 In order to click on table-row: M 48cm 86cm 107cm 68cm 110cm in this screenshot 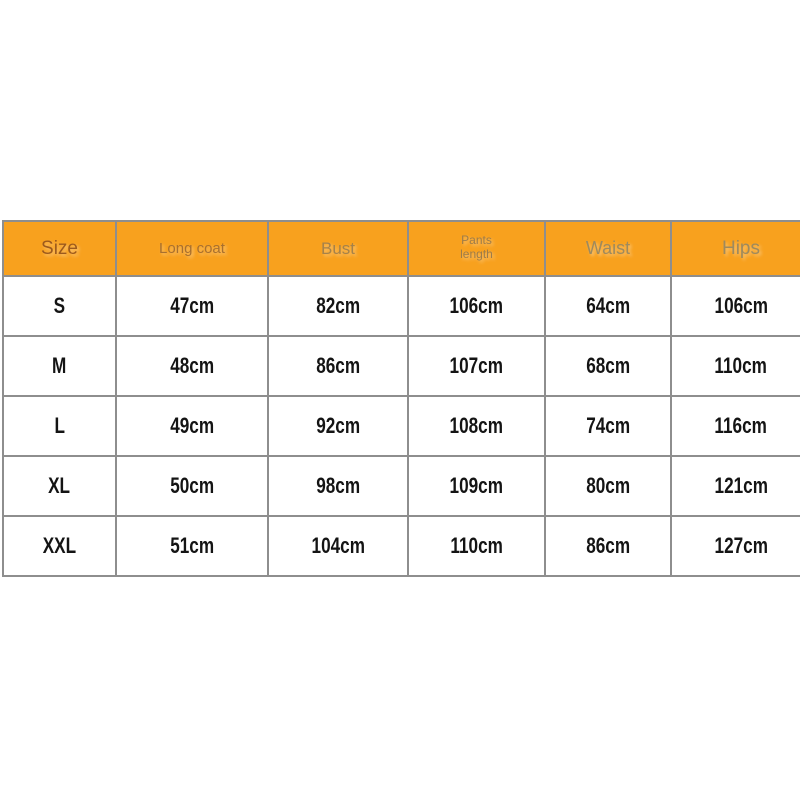, I will do `click(401, 366)`.